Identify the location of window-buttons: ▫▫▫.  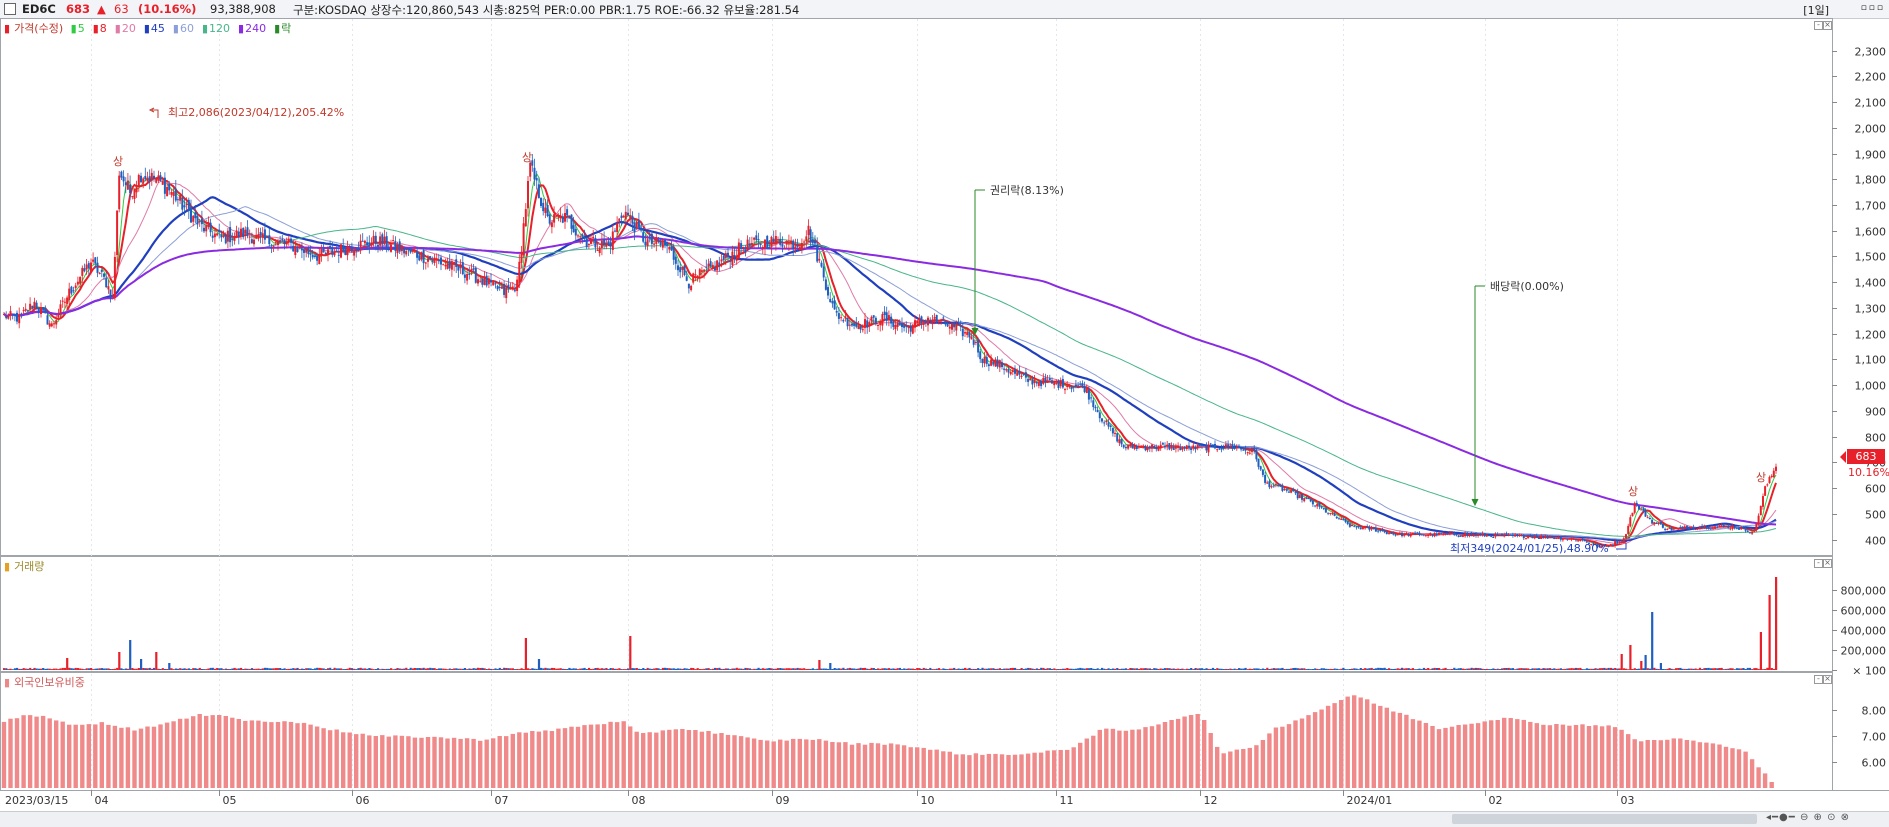
(1872, 8).